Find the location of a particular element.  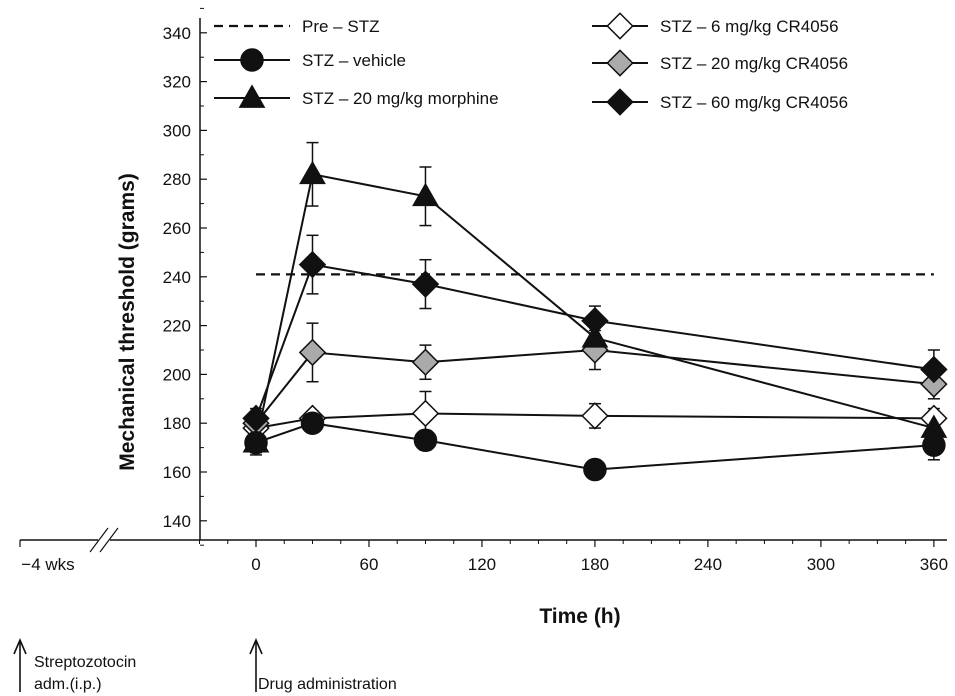

arrow-drug-administration-head is located at coordinates (256, 646).